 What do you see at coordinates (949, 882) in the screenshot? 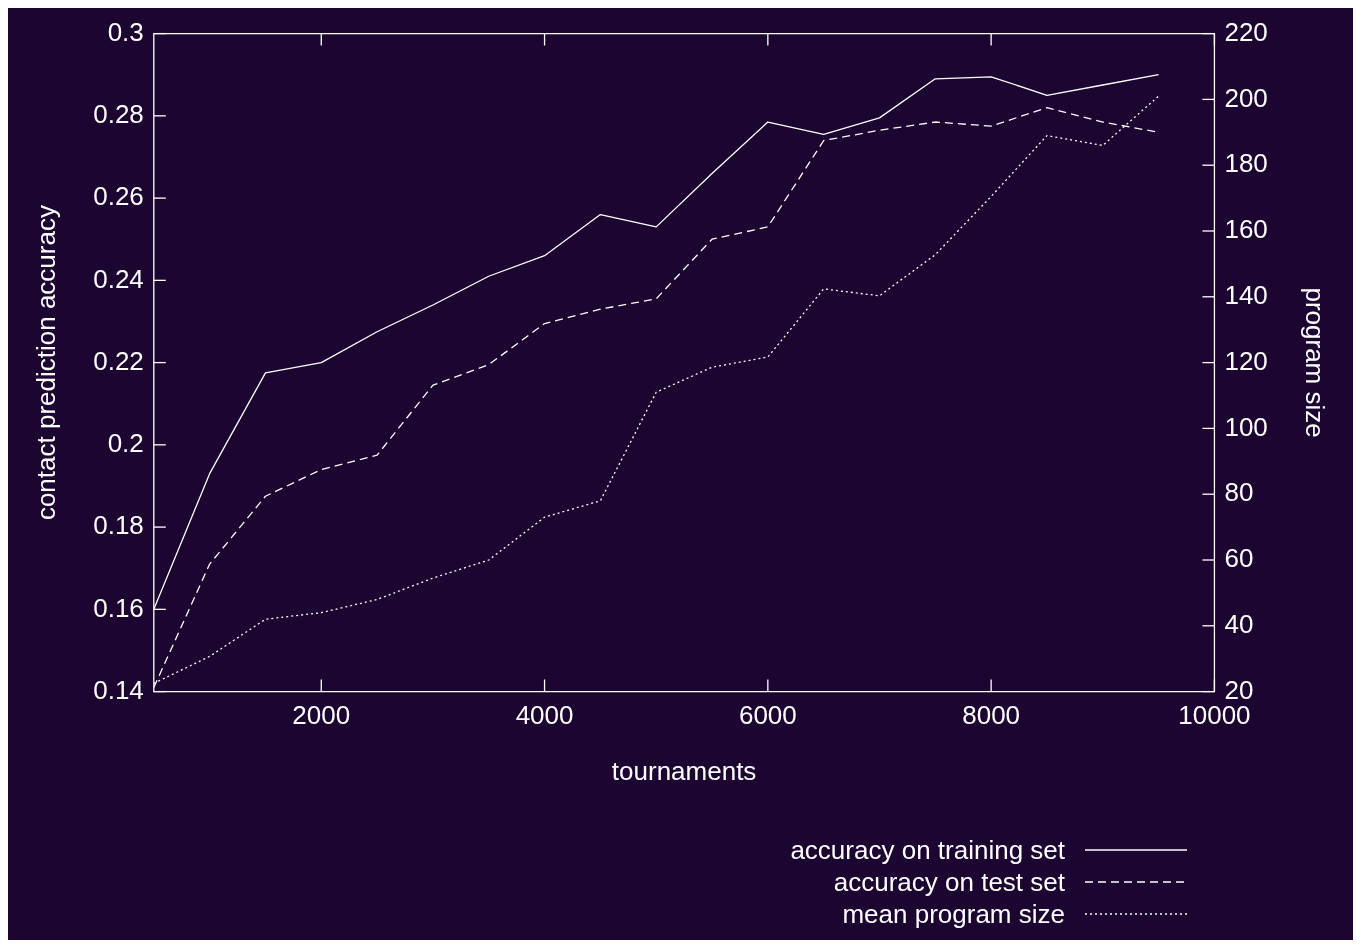
I see `legend-label: accuracy on test set` at bounding box center [949, 882].